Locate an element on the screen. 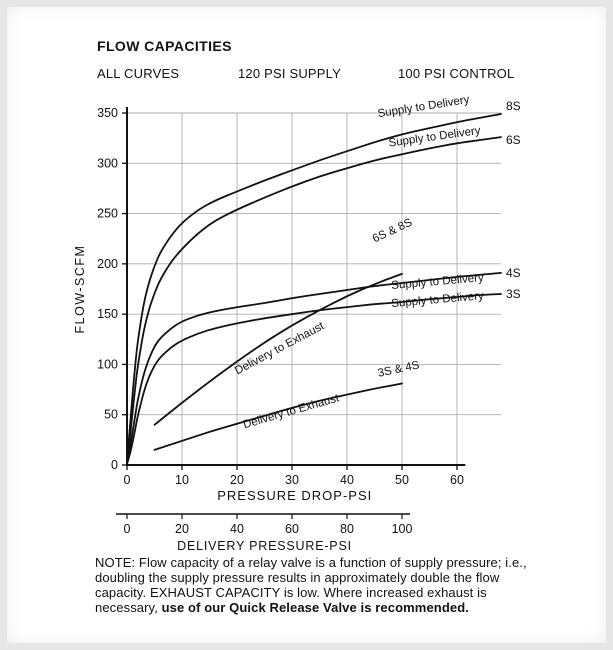 The height and width of the screenshot is (650, 613). svg-text: 4S is located at coordinates (513, 273).